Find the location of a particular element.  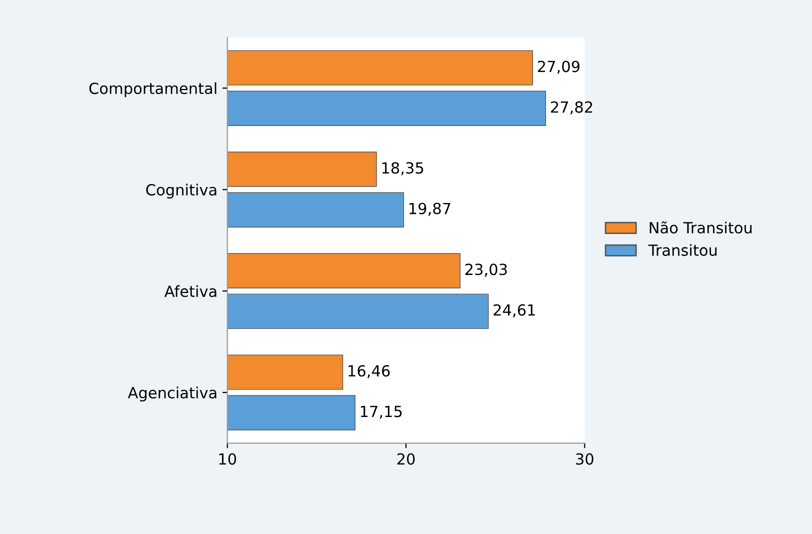

y-tick-label: Cognitiva is located at coordinates (181, 191).